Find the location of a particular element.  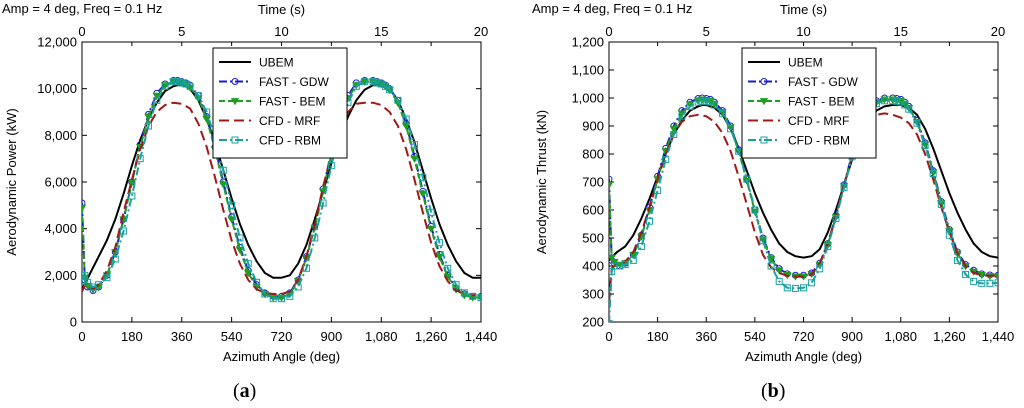

chart-b-y-tick-label: 600 is located at coordinates (593, 210).